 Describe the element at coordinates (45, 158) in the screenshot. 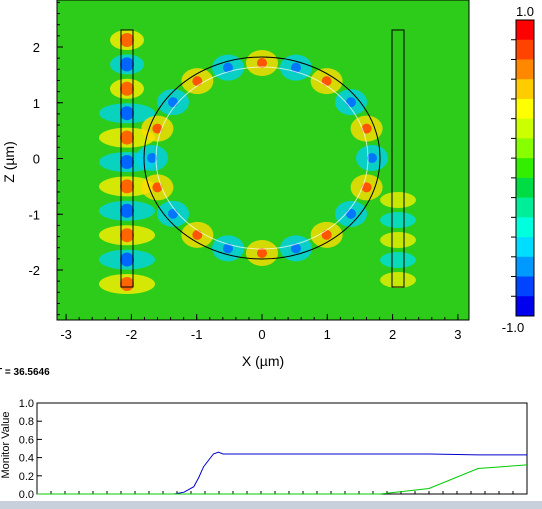

I see `y-axis-ticks: 2 1 0 -1 -2` at that location.